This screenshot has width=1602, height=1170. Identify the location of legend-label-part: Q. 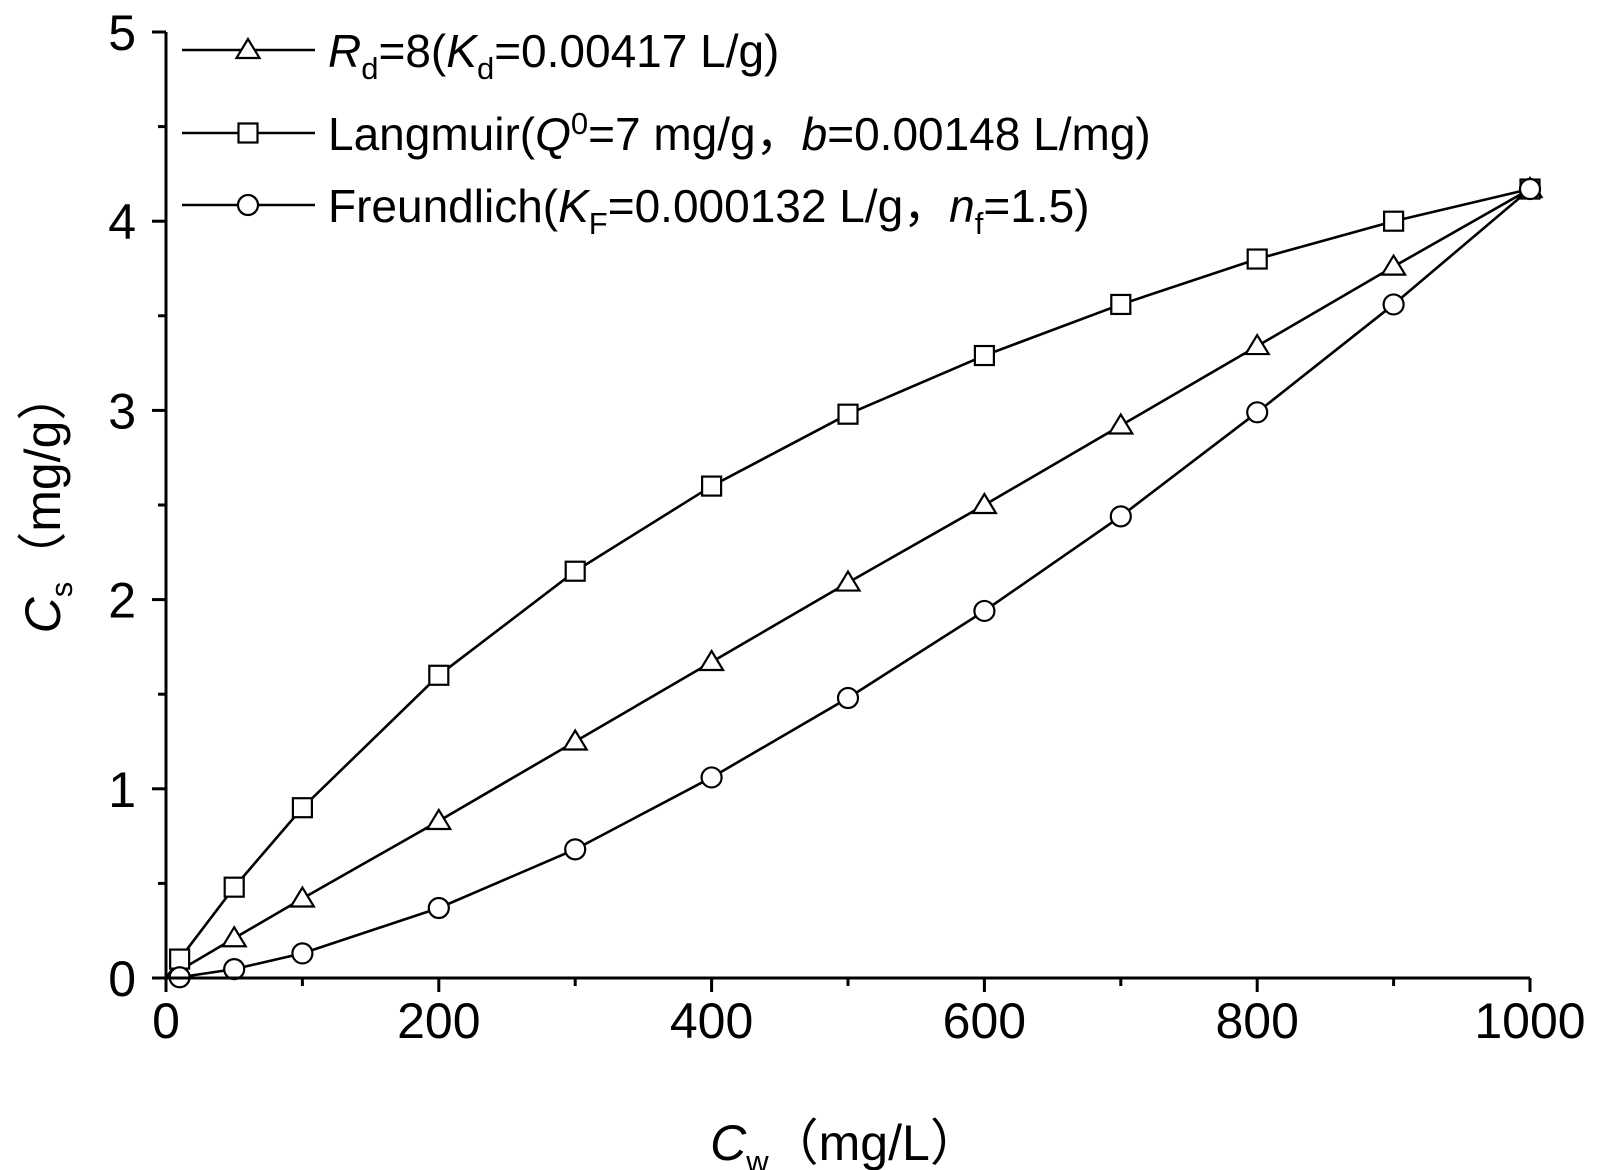
(553, 134).